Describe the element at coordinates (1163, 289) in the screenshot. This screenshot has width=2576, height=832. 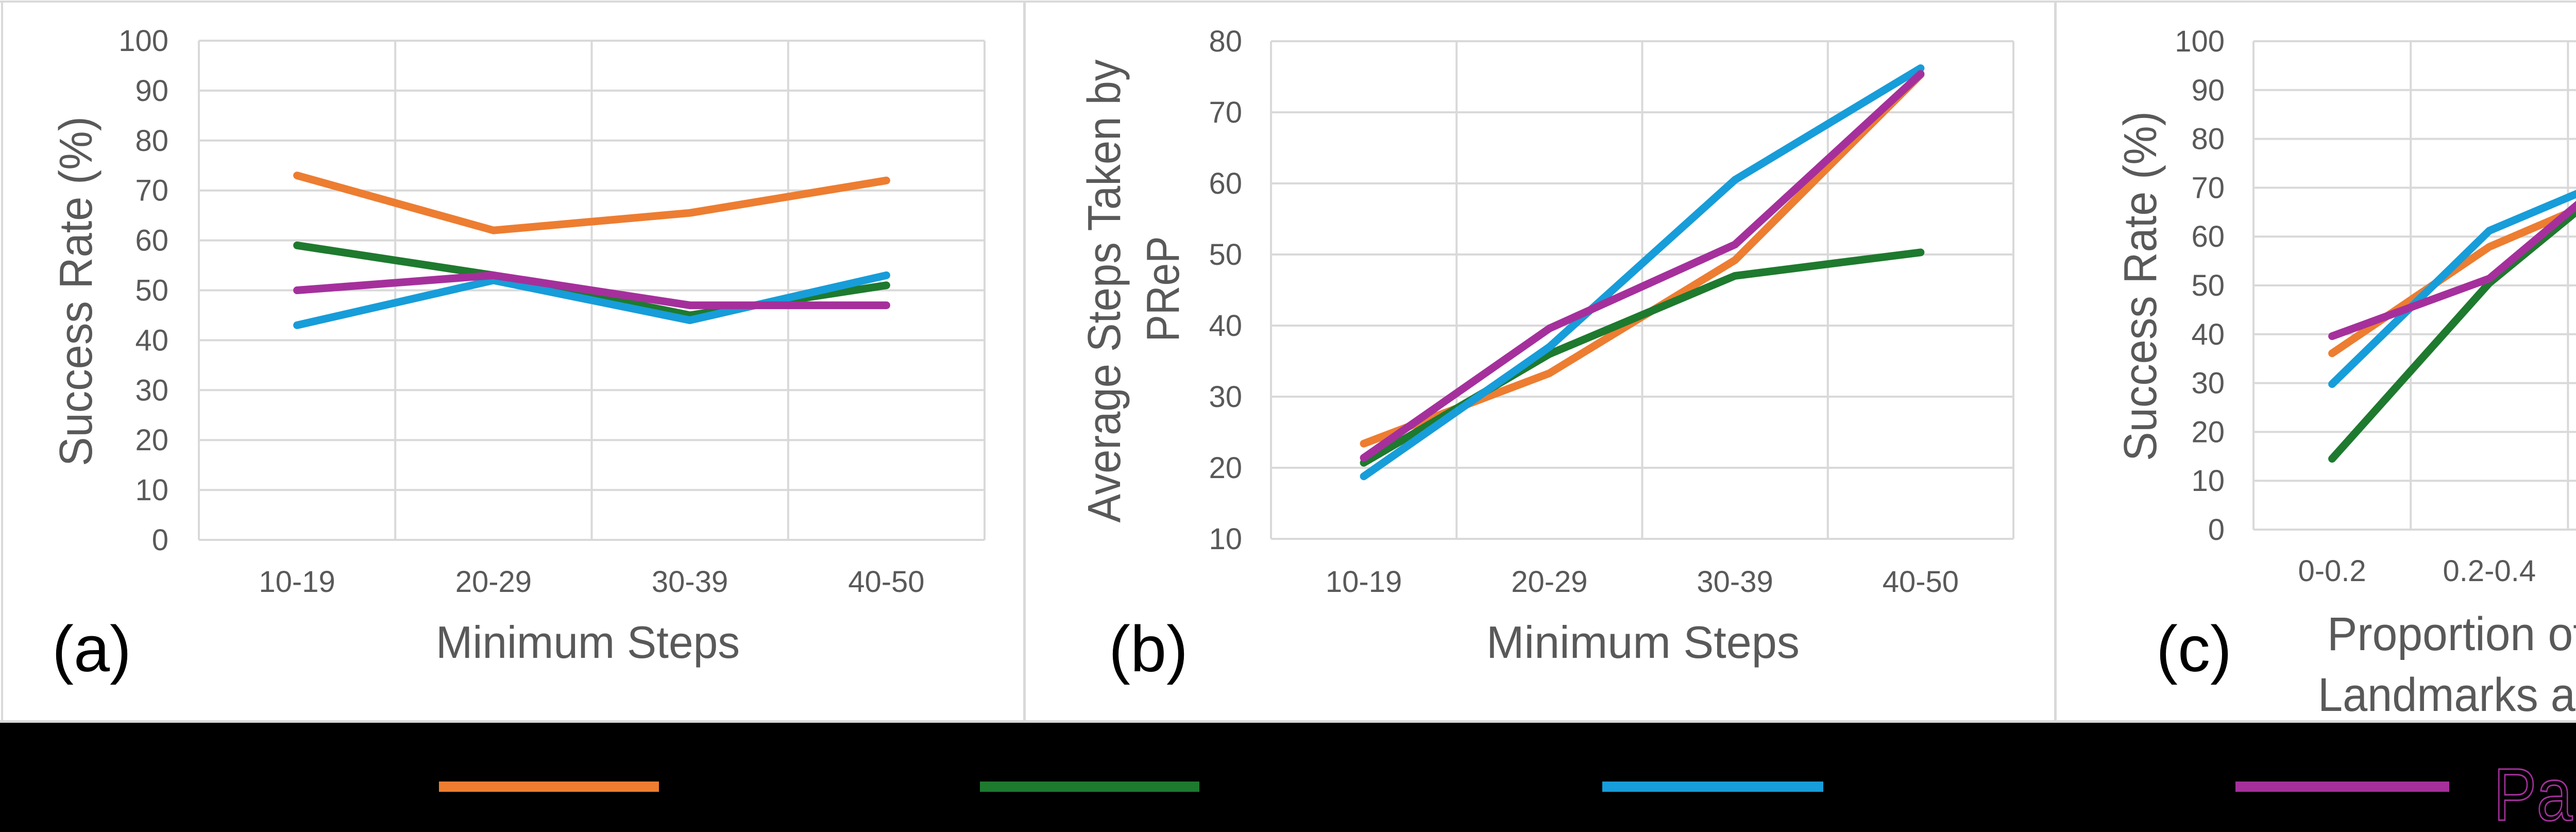
I see `svg-text: PReP` at that location.